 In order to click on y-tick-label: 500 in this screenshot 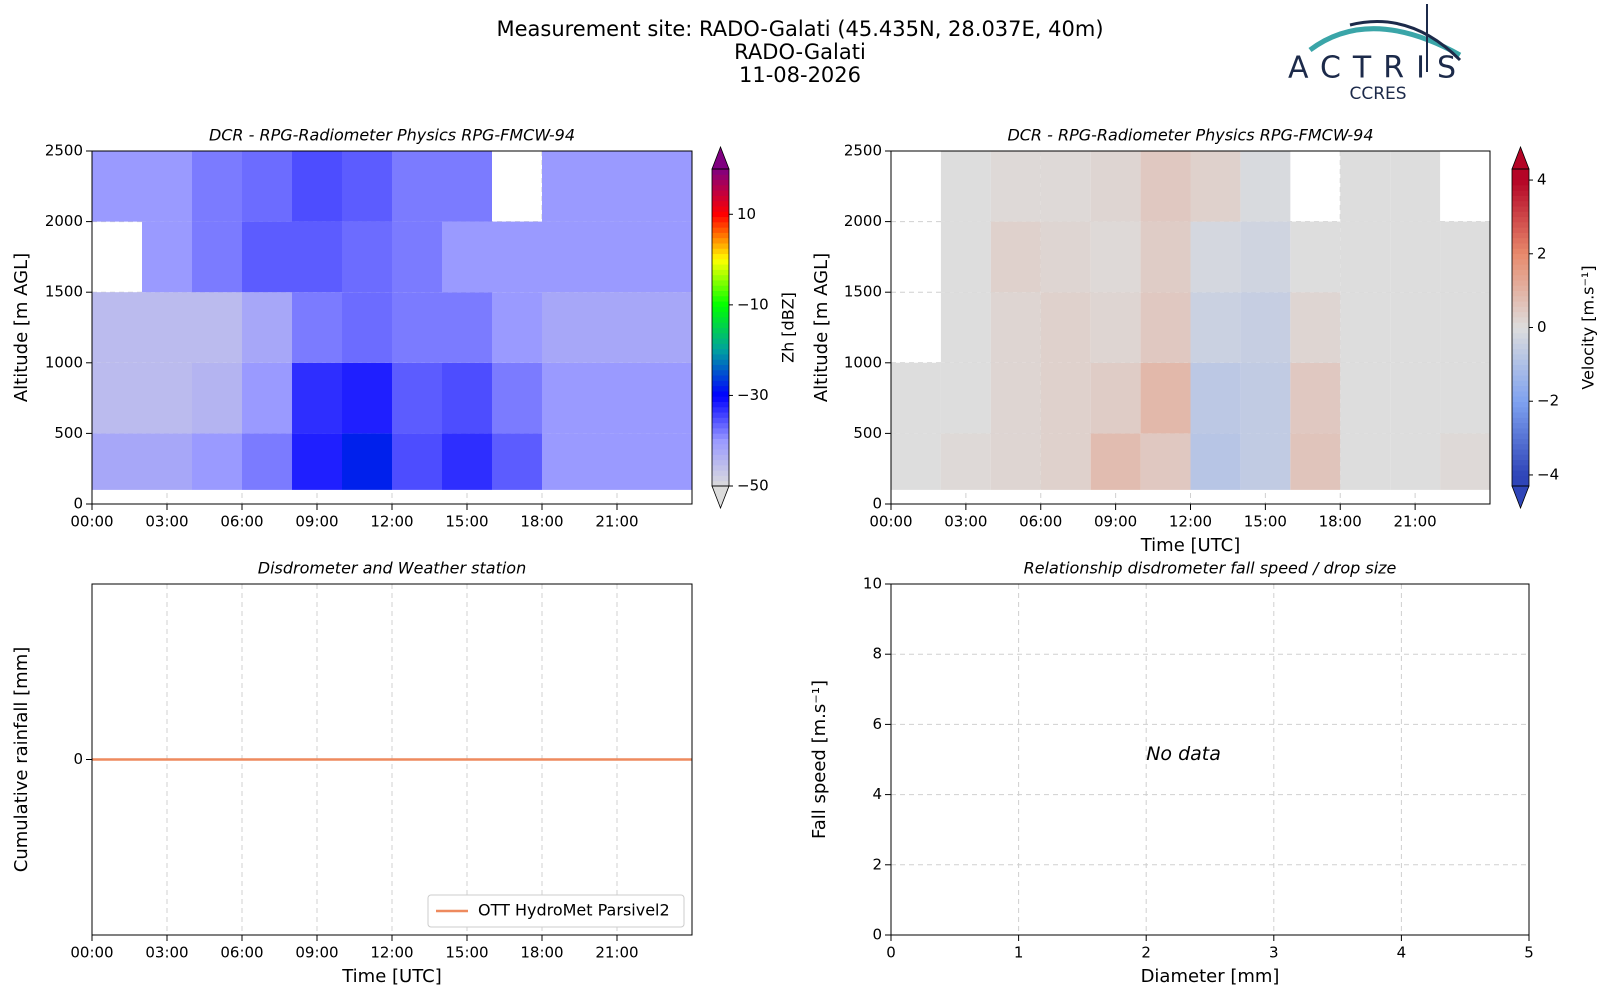, I will do `click(68, 433)`.